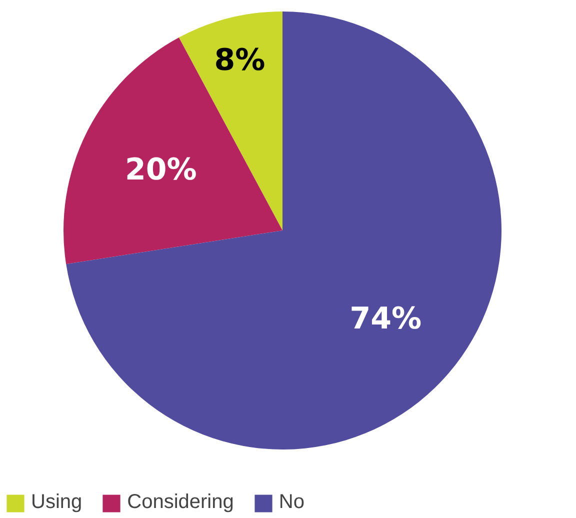 This screenshot has height=518, width=576. What do you see at coordinates (56, 502) in the screenshot?
I see `legend-label: Using` at bounding box center [56, 502].